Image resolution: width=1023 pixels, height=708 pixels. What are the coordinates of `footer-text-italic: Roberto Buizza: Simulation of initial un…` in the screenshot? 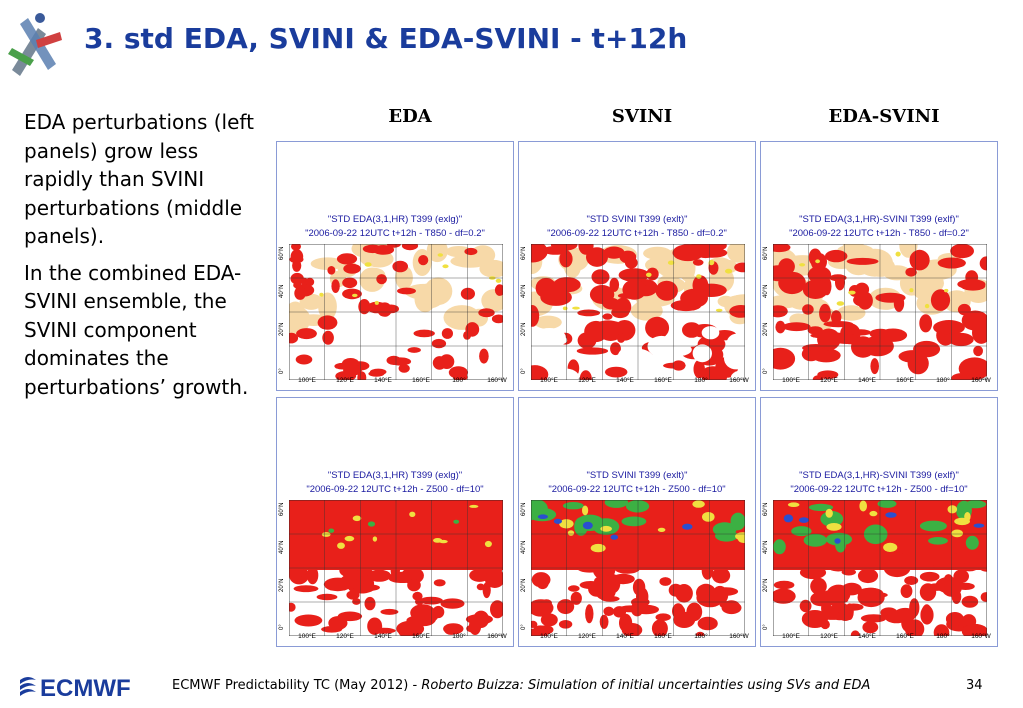 It's located at (646, 685).